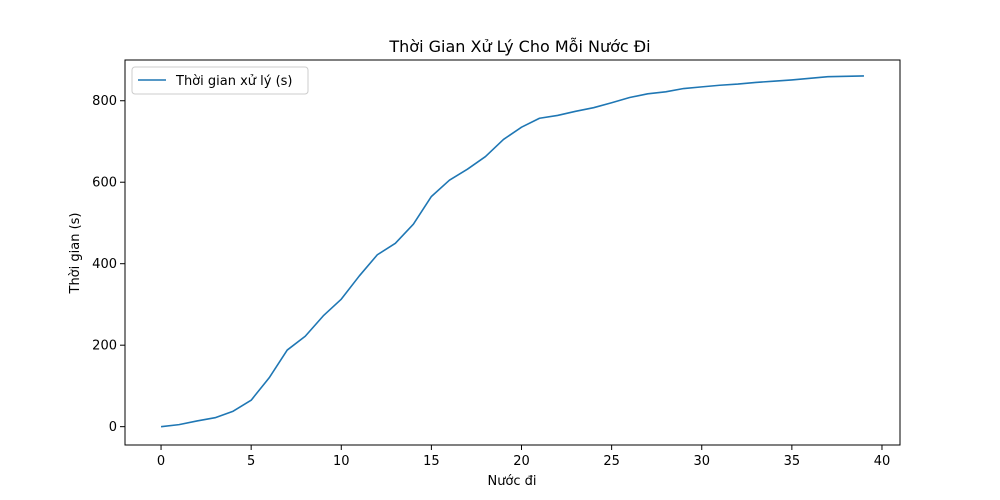 The width and height of the screenshot is (1000, 500). What do you see at coordinates (701, 461) in the screenshot?
I see `x-tick-label: 30` at bounding box center [701, 461].